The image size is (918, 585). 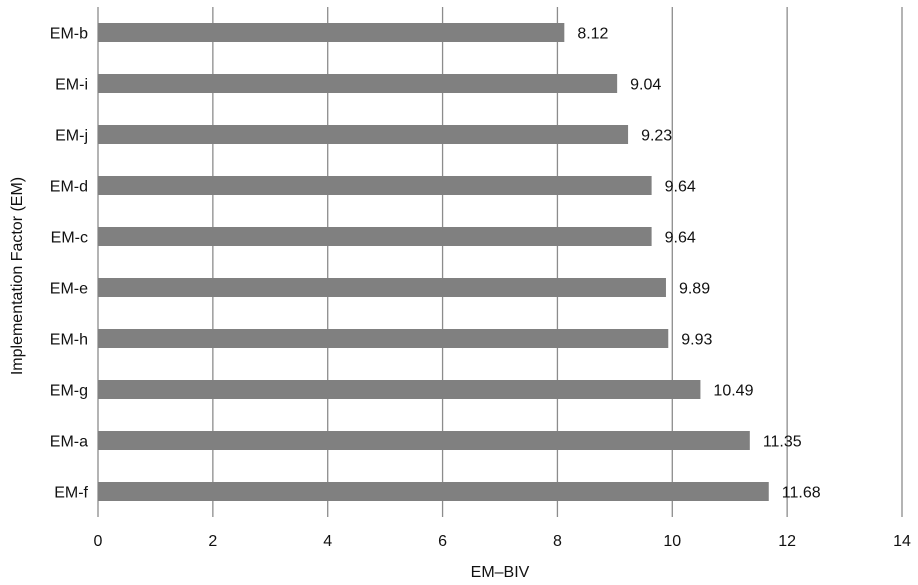 I want to click on value-label: 9.89, so click(x=694, y=289).